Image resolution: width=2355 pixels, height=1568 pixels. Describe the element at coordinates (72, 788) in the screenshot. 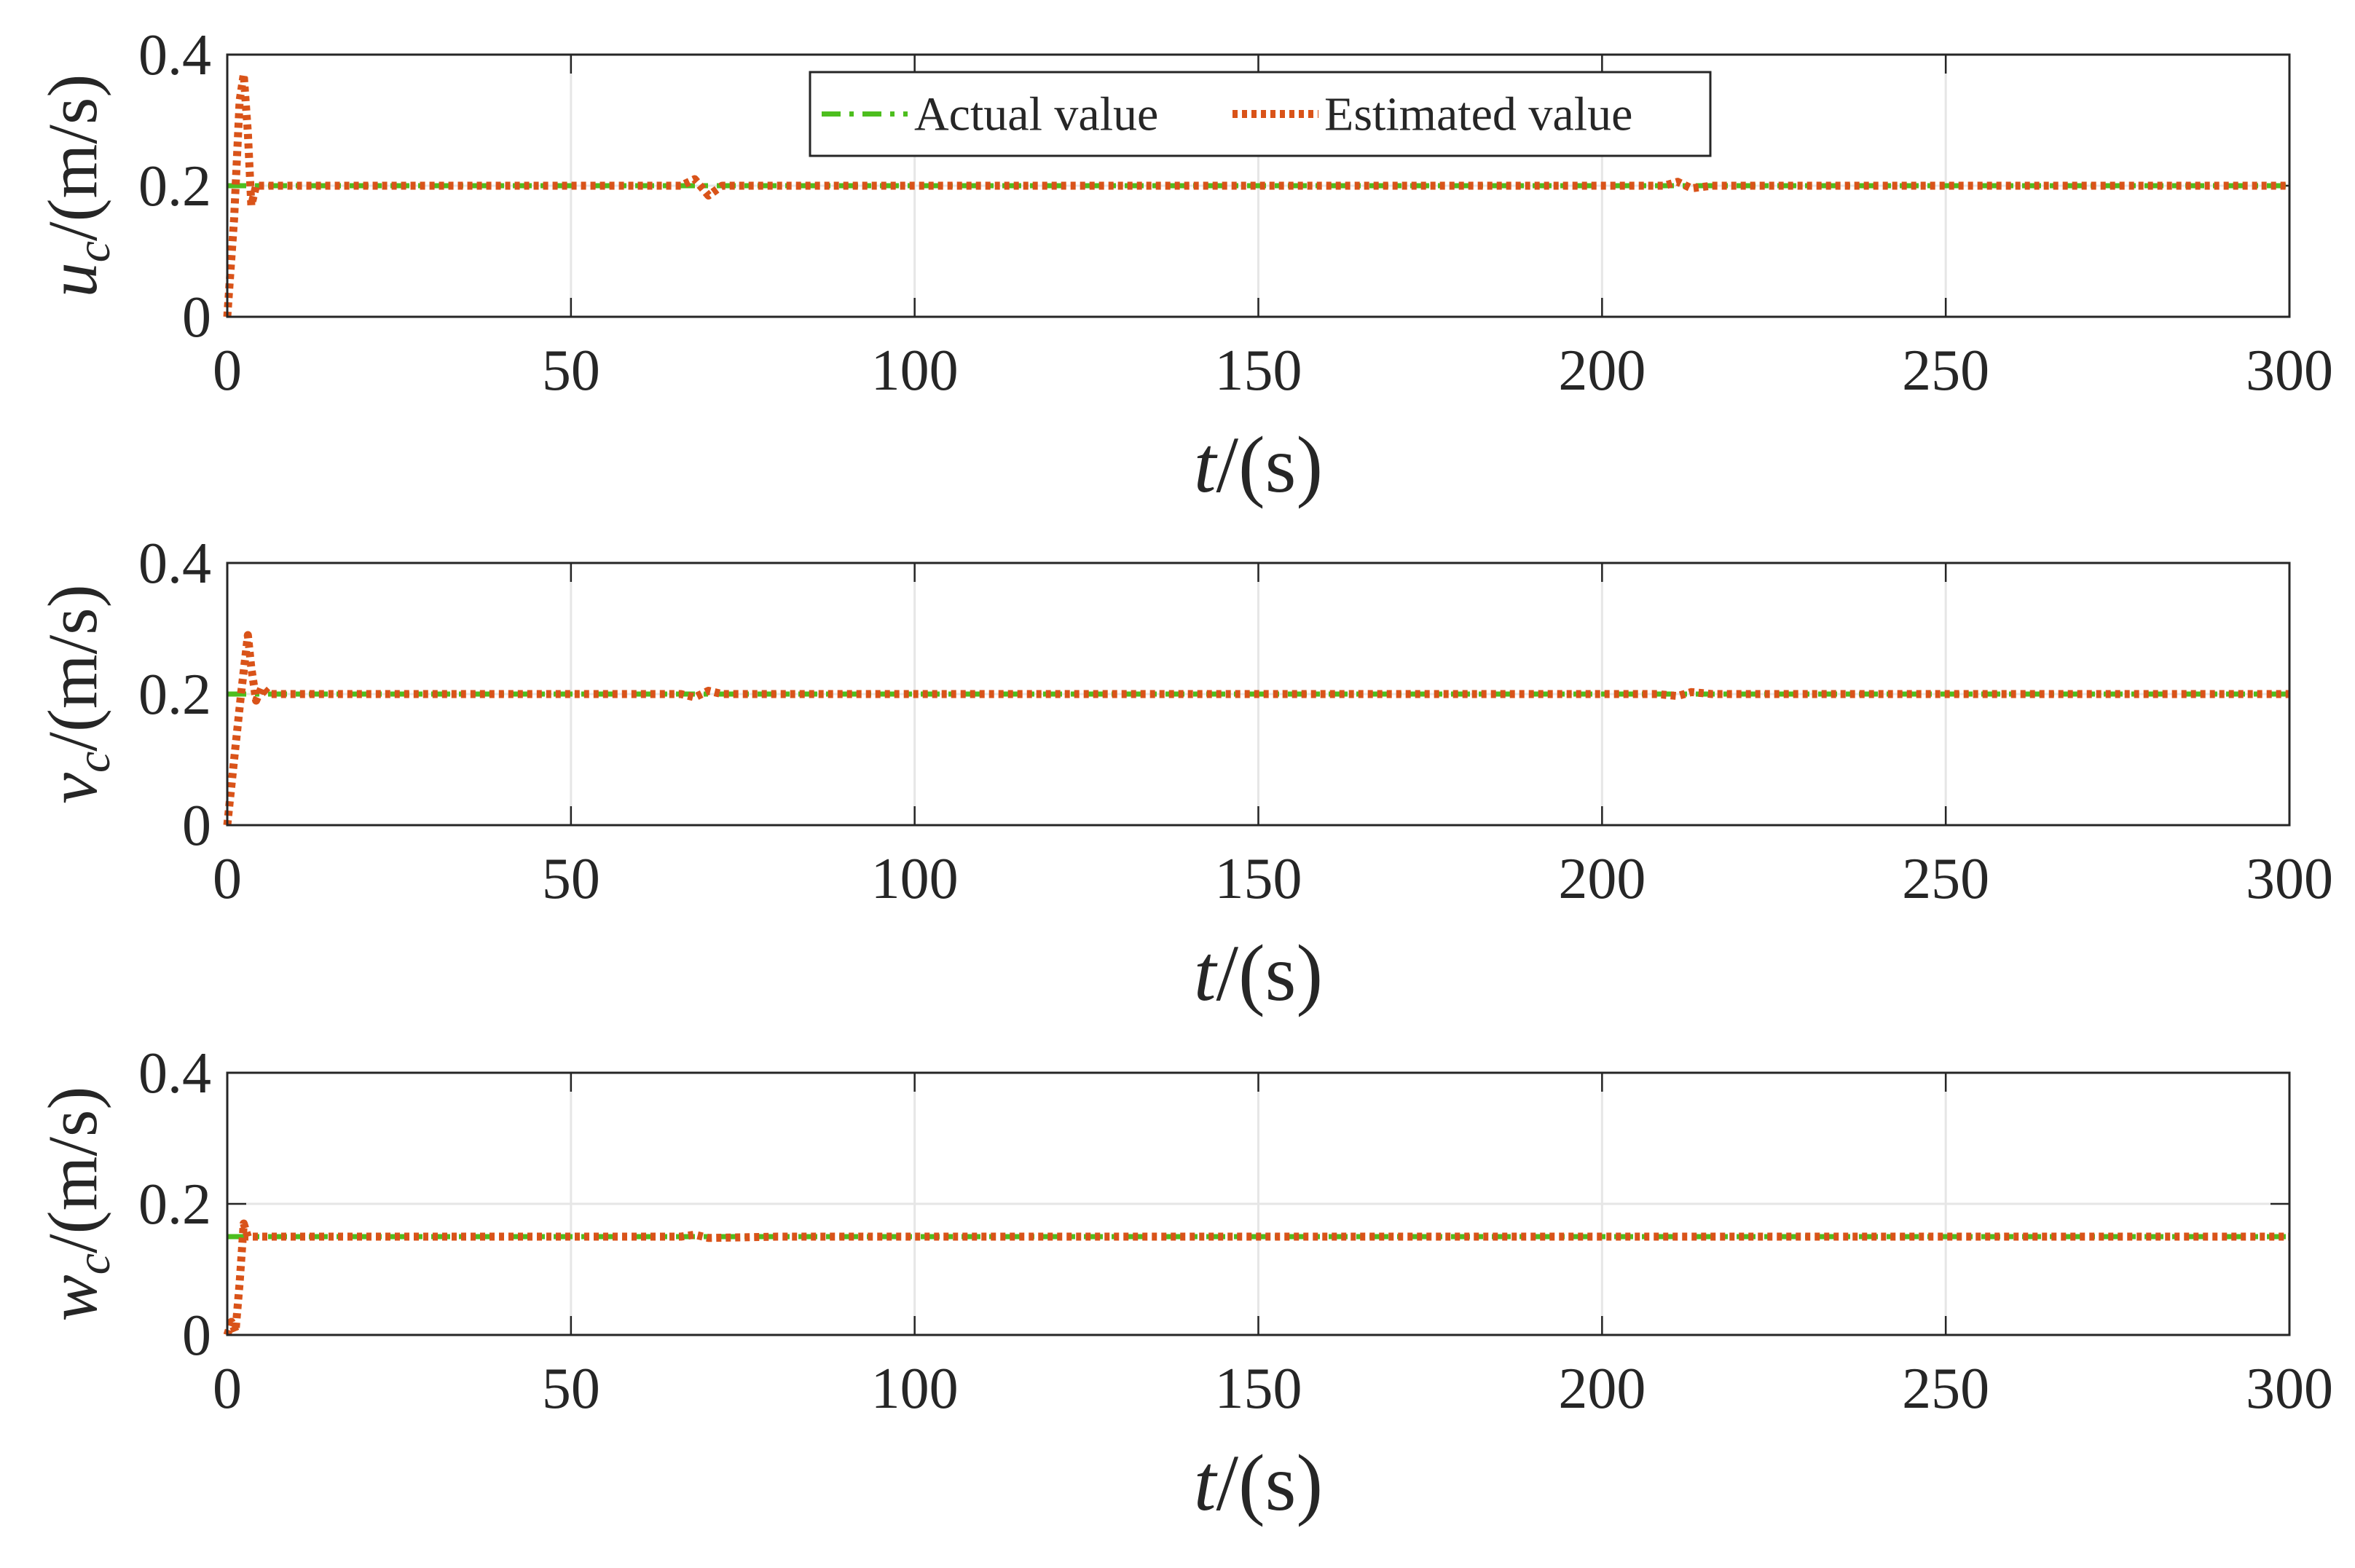

I see `y-axis-symbol: v` at that location.